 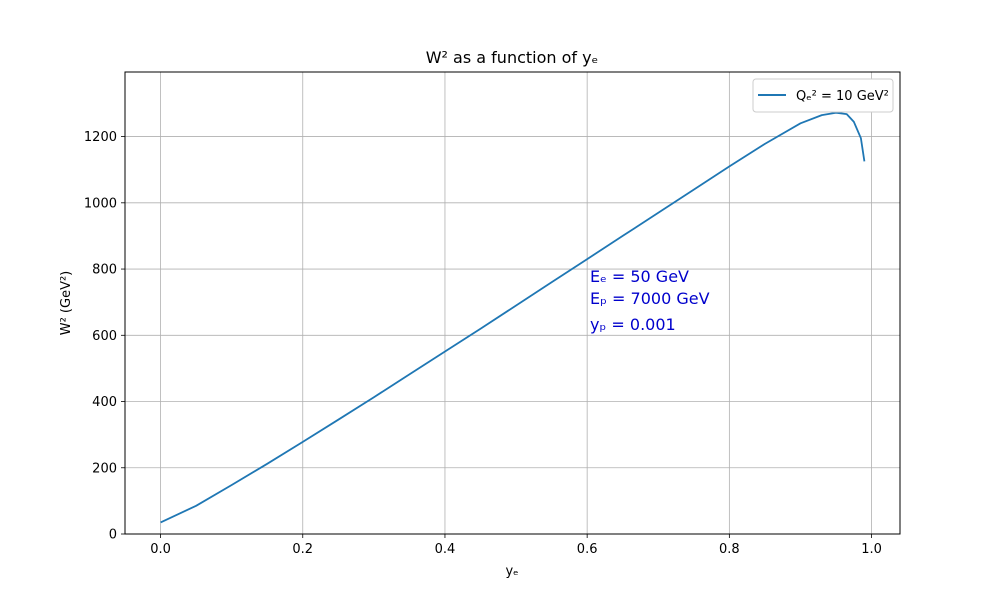 I want to click on x-tick-label: 0.2, so click(x=302, y=549).